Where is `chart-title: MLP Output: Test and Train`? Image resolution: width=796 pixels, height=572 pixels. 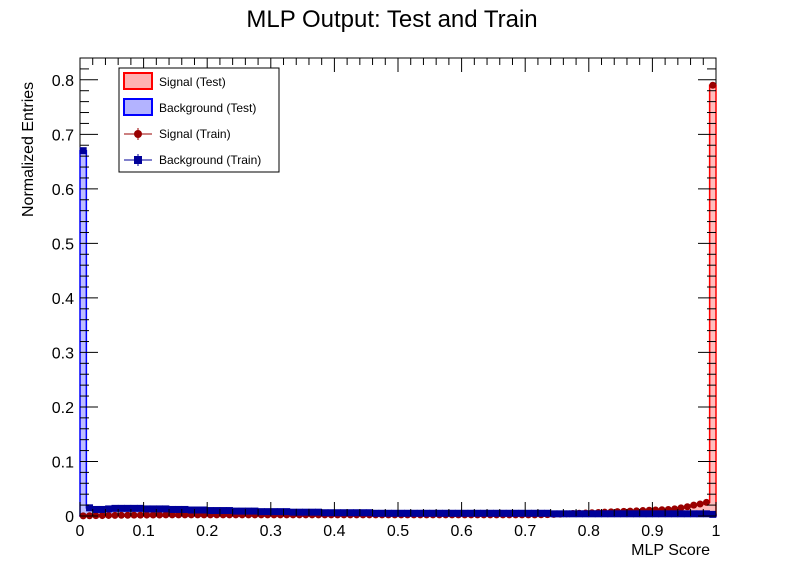
chart-title: MLP Output: Test and Train is located at coordinates (391, 19).